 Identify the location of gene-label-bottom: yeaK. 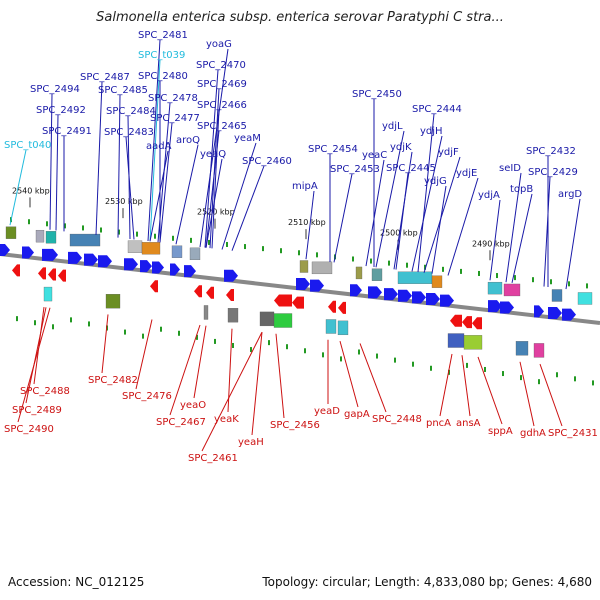
(226, 419).